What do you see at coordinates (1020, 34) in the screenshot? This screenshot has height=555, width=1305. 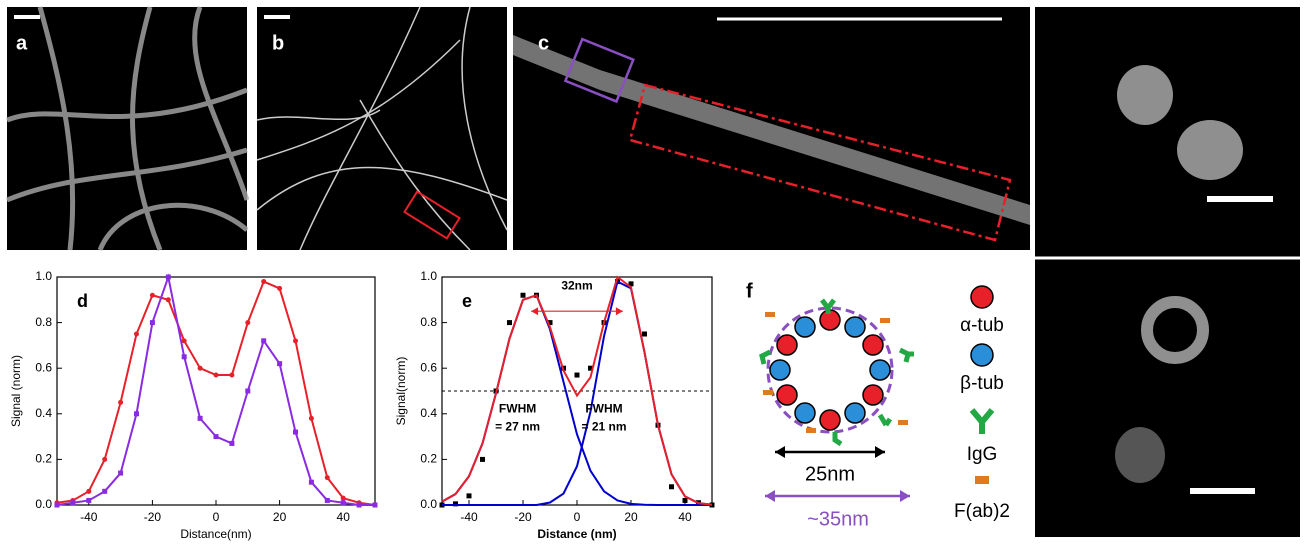 I see `panel-label: g` at bounding box center [1020, 34].